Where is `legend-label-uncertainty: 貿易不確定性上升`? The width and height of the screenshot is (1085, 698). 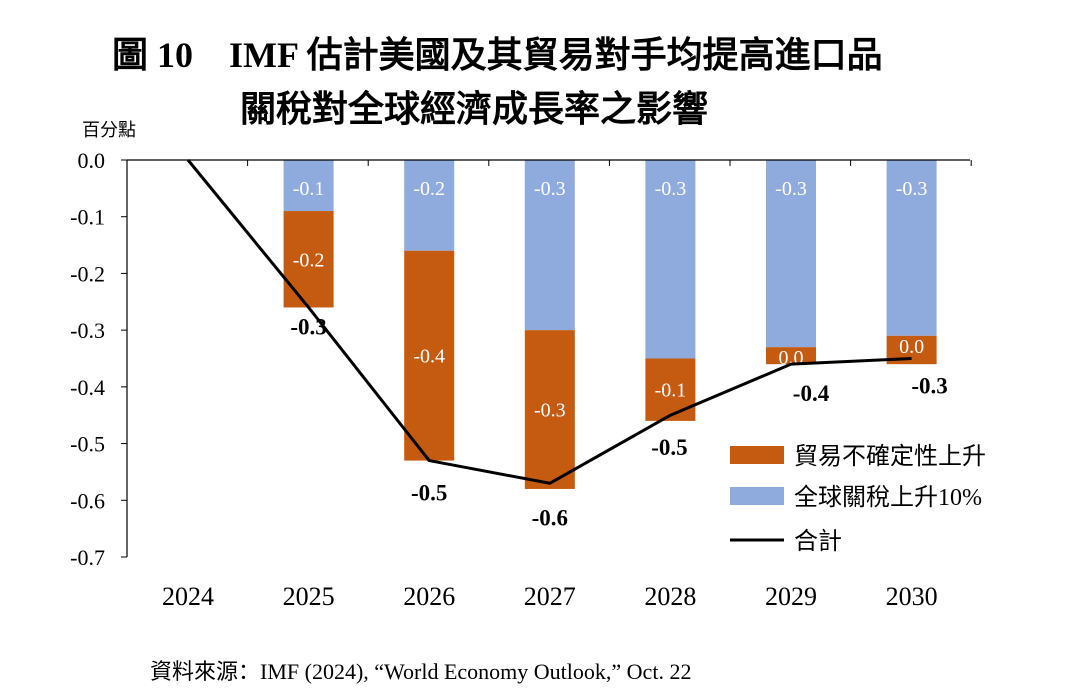
legend-label-uncertainty: 貿易不確定性上升 is located at coordinates (890, 456).